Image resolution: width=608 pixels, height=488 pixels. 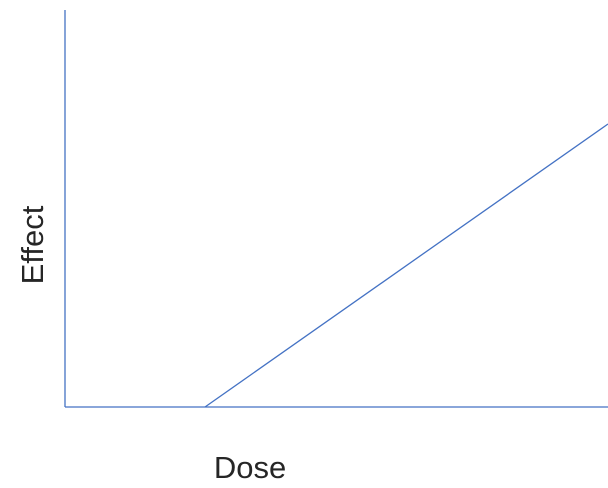 What do you see at coordinates (32, 244) in the screenshot?
I see `y-axis-label: Effect` at bounding box center [32, 244].